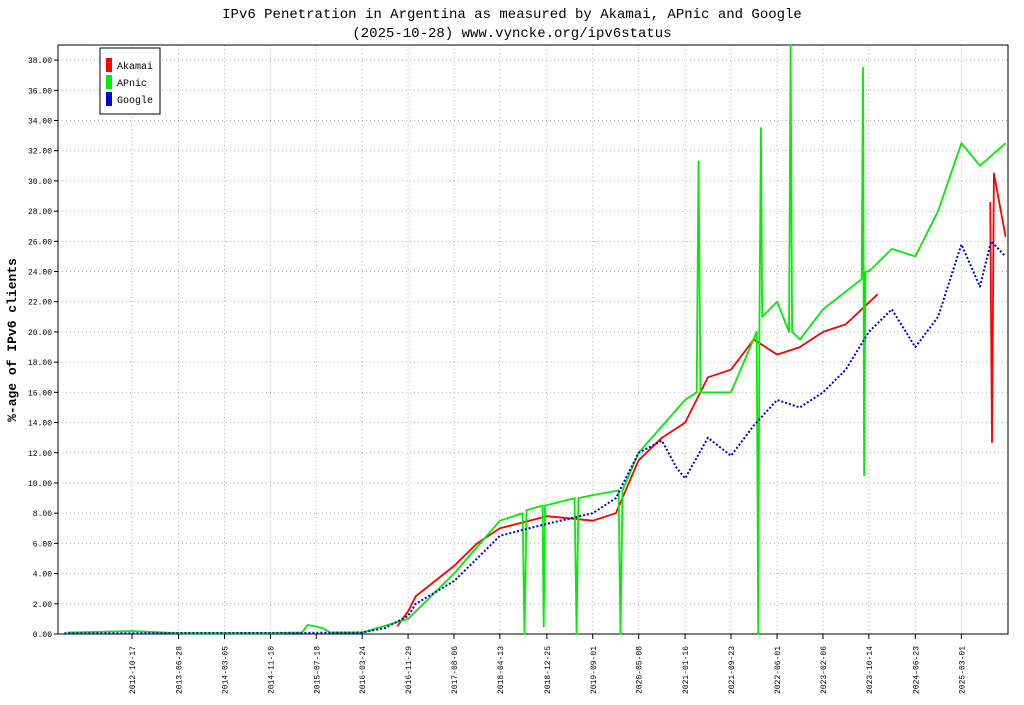 The image size is (1024, 705). Describe the element at coordinates (40, 454) in the screenshot. I see `y-tick-label: 12.00` at that location.